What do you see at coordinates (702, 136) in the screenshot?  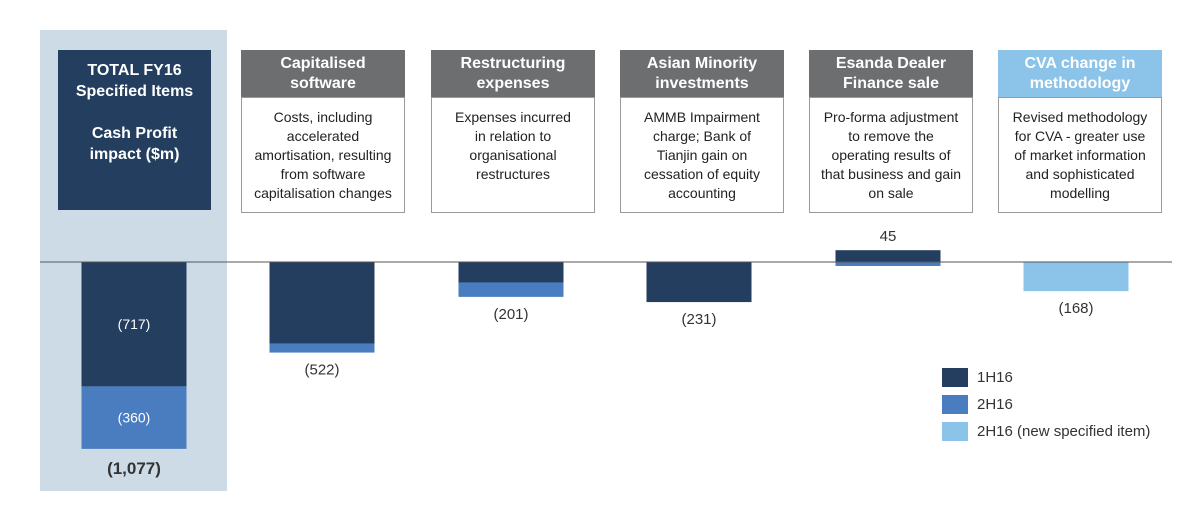 I see `category-description-line: charge; Bank of` at bounding box center [702, 136].